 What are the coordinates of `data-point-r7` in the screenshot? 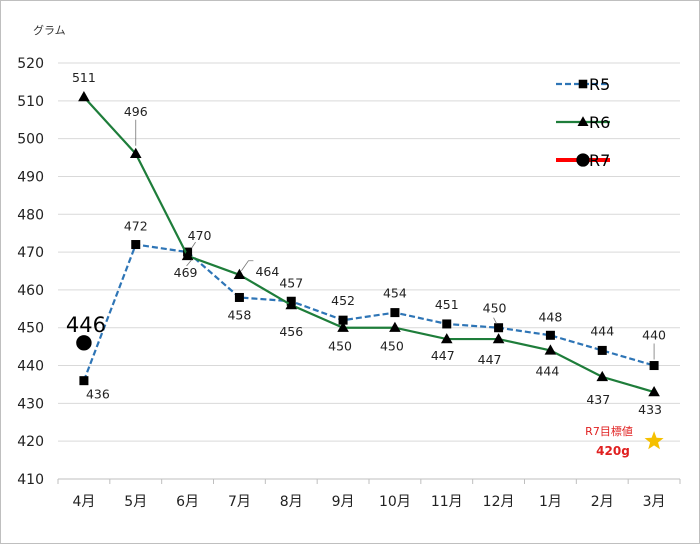 It's located at (84, 343).